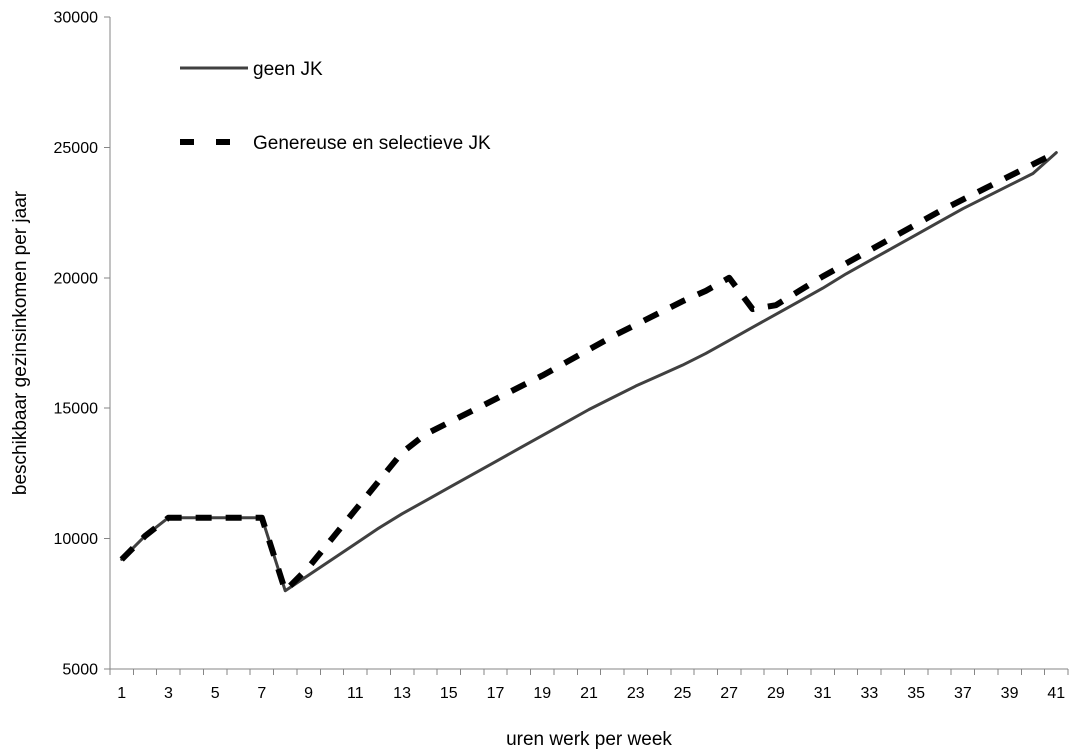 The image size is (1072, 749). What do you see at coordinates (1010, 693) in the screenshot?
I see `x-tick-label: 39` at bounding box center [1010, 693].